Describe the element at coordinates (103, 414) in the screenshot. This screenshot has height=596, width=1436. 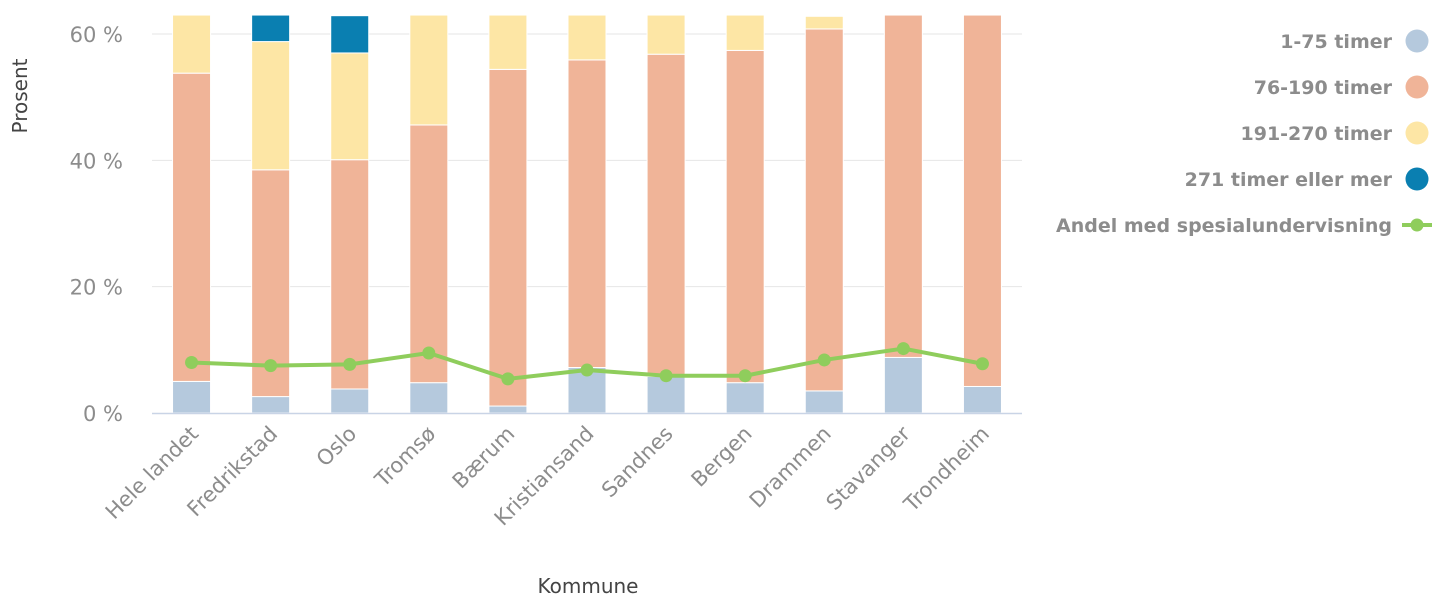
I see `y-tick-label: 0 %` at that location.